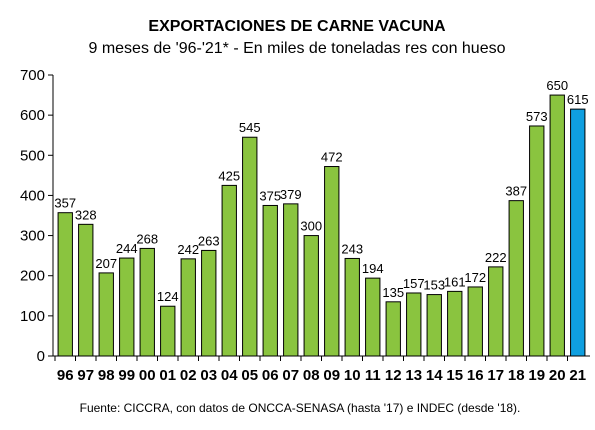 This screenshot has width=595, height=430. What do you see at coordinates (85, 375) in the screenshot?
I see `x-tick-label-97: 97` at bounding box center [85, 375].